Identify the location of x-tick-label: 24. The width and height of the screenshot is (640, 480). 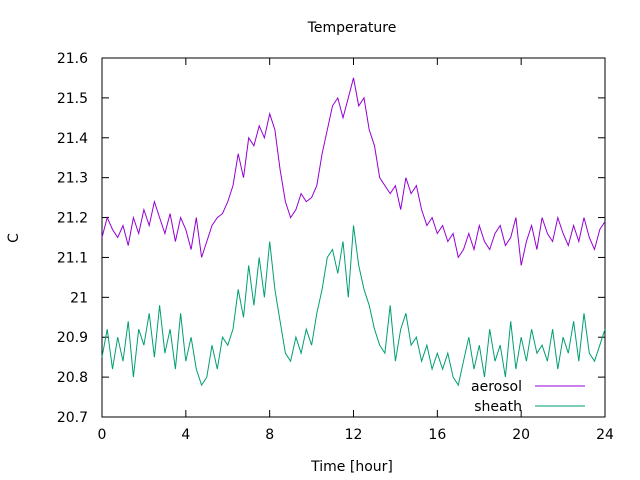
(605, 435).